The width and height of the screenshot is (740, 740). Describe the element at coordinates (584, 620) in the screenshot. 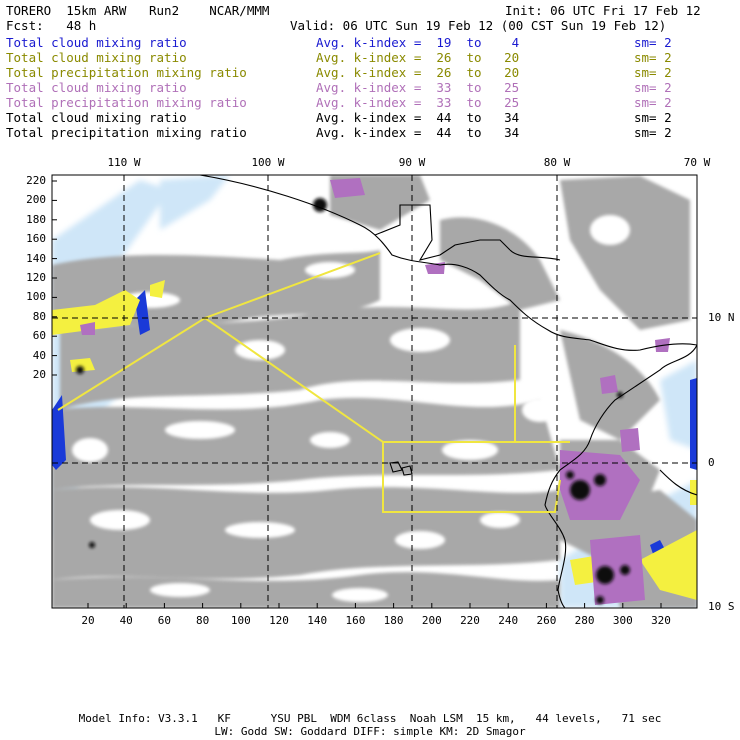

I see `x-grid-index: 280` at that location.